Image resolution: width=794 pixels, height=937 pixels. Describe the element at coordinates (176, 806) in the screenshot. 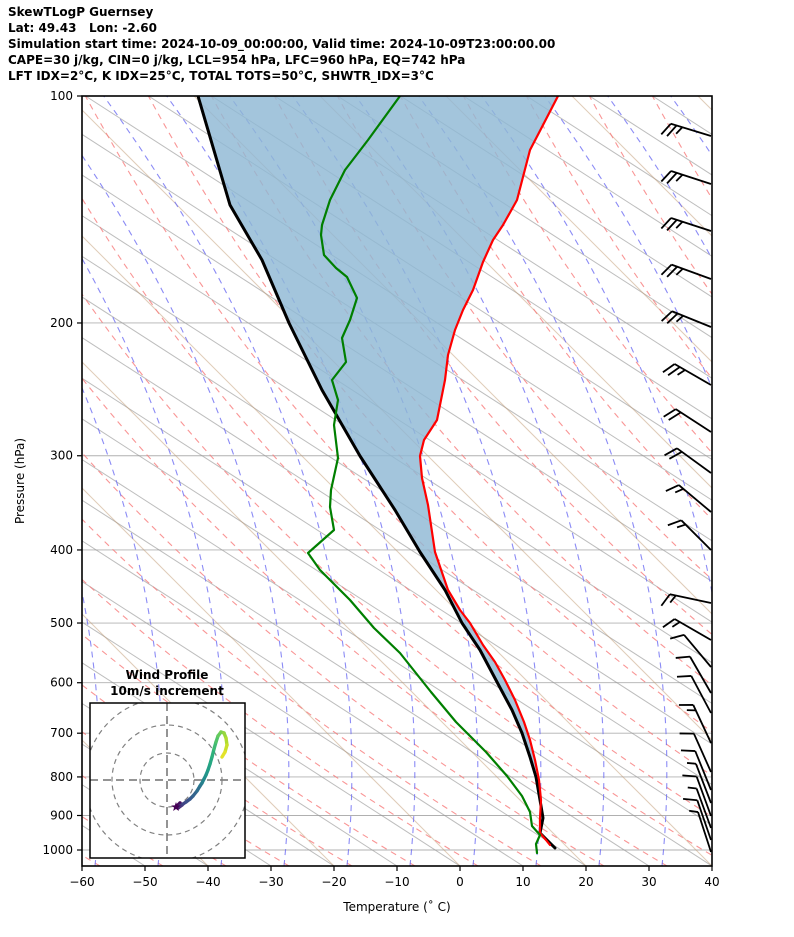

I see `hodograph-start-marker` at that location.